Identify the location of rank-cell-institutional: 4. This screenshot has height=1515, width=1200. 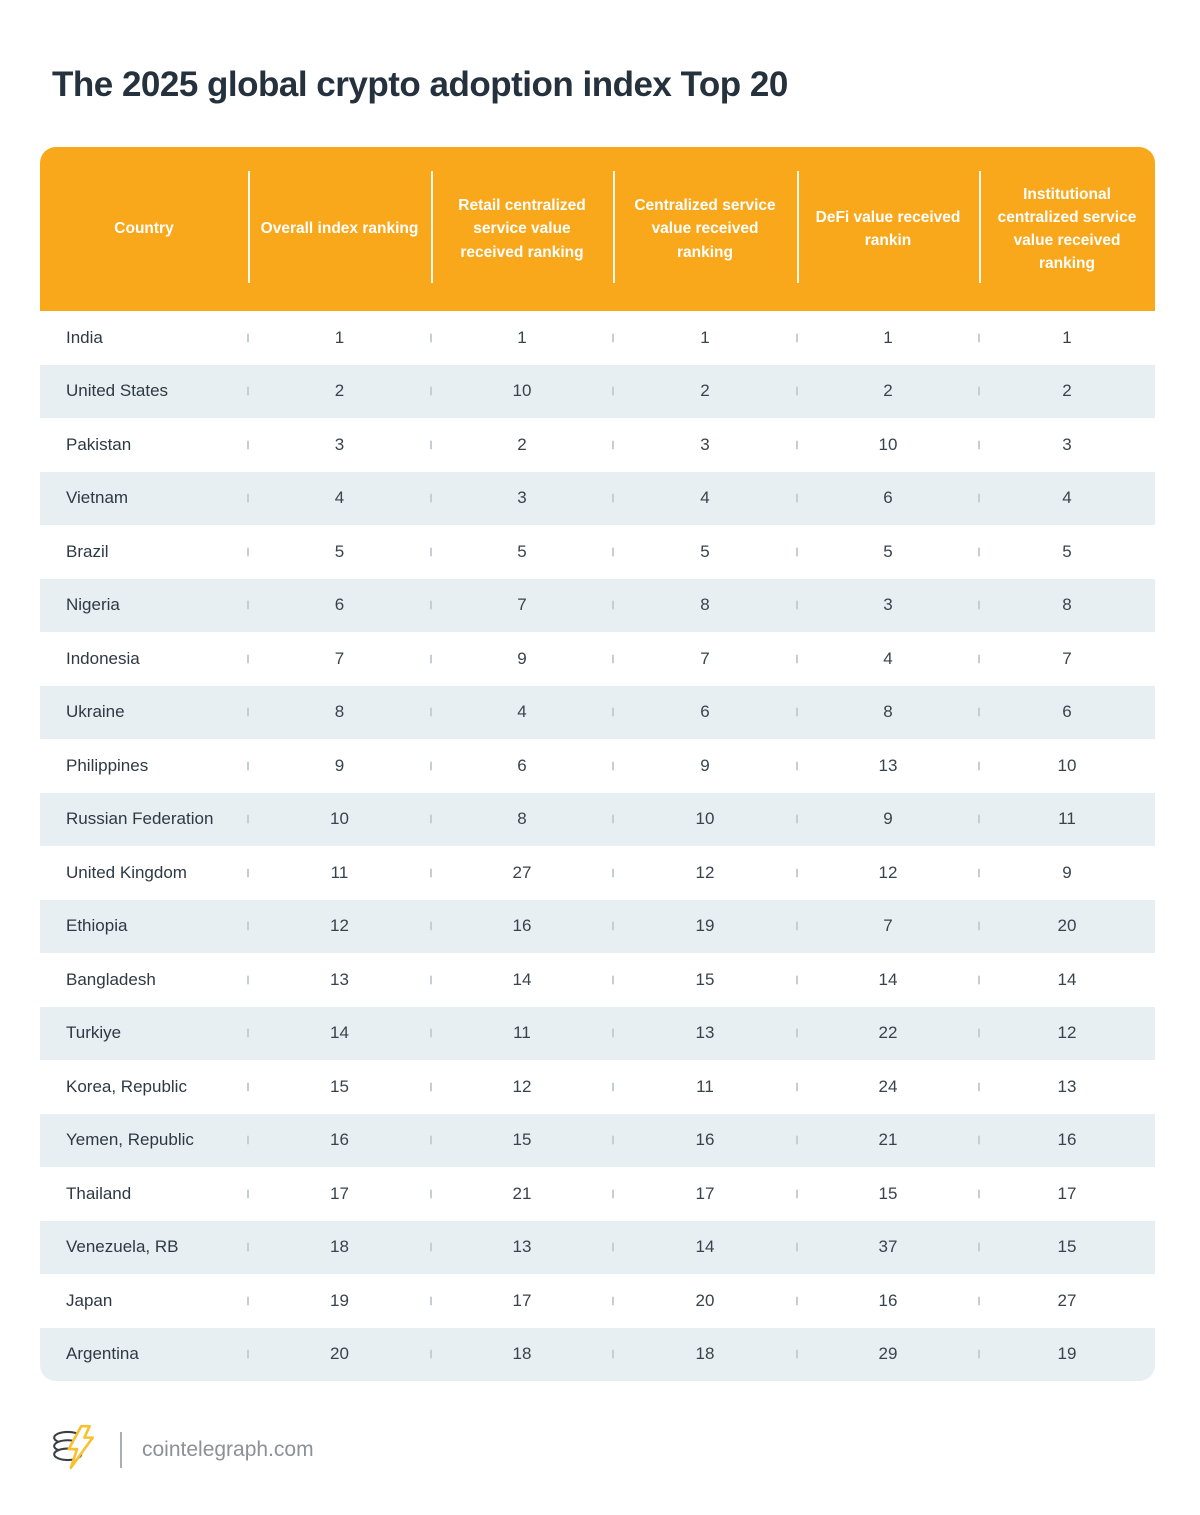
(1067, 499).